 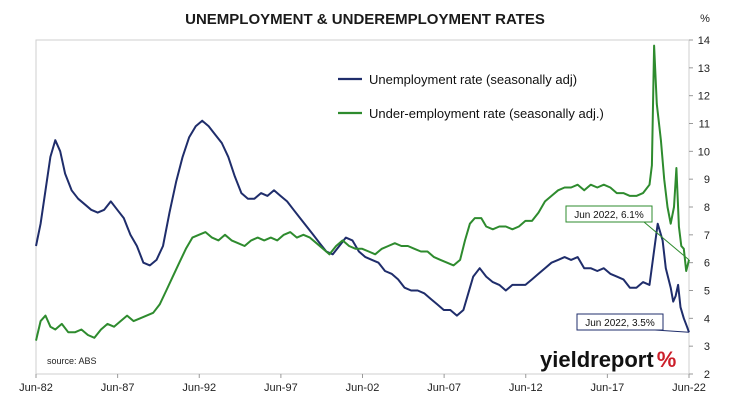 I want to click on y-tick-label: 8, so click(x=707, y=208).